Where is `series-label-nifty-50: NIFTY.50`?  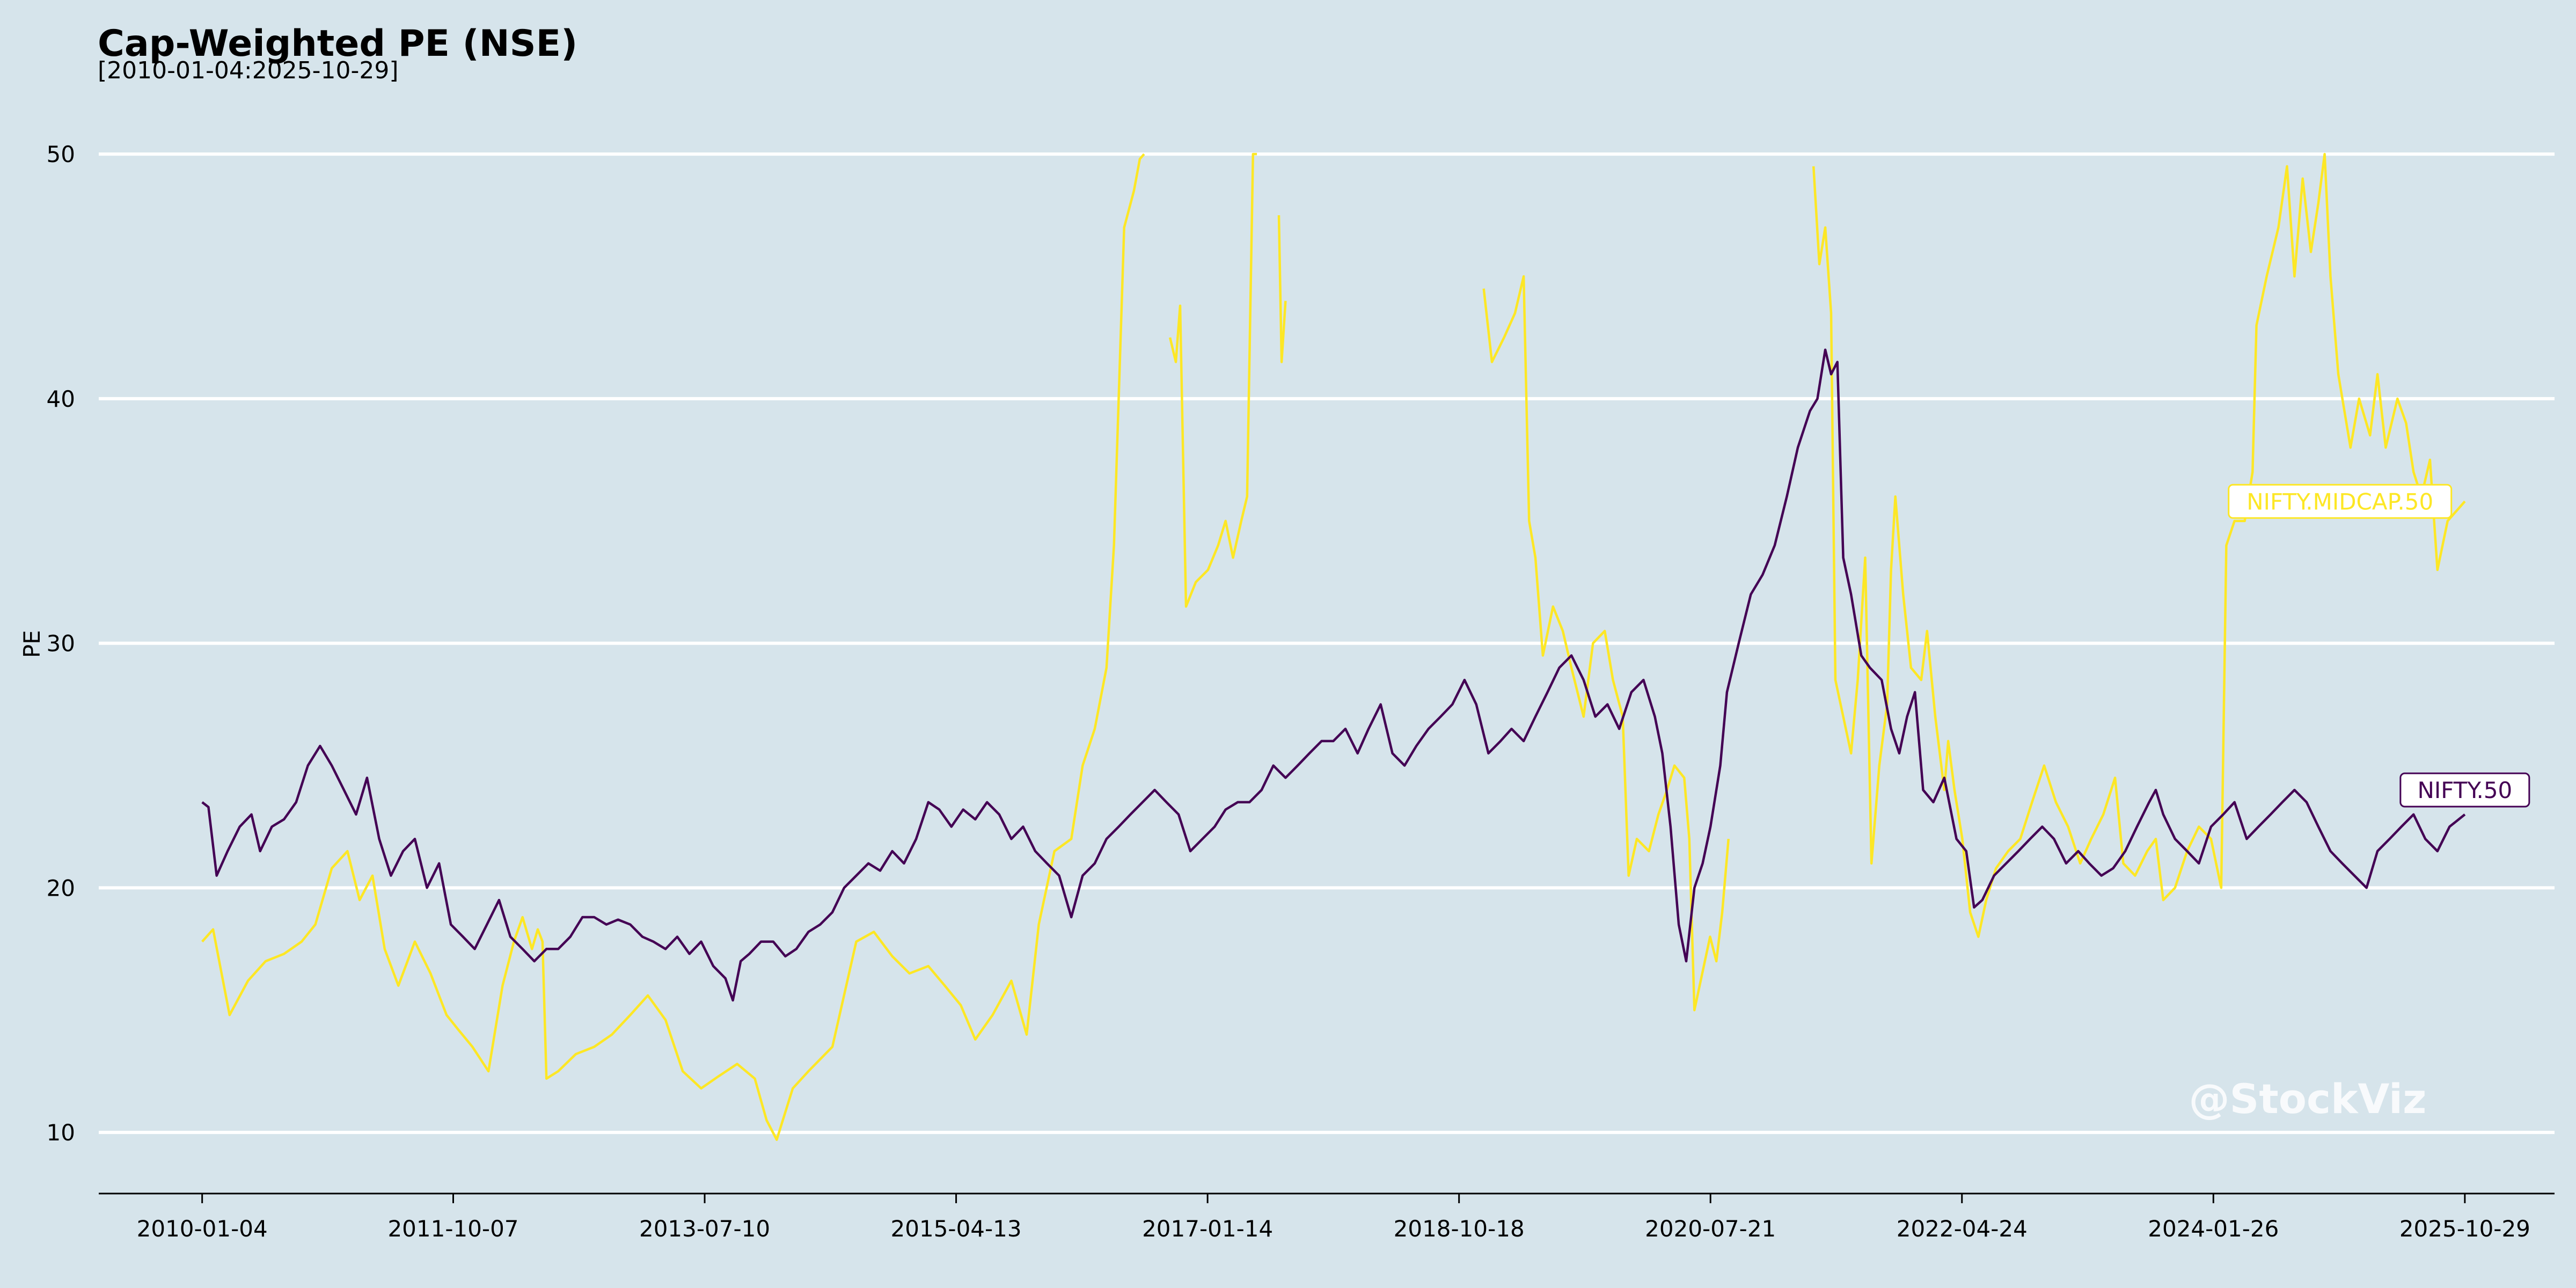 series-label-nifty-50: NIFTY.50 is located at coordinates (2464, 790).